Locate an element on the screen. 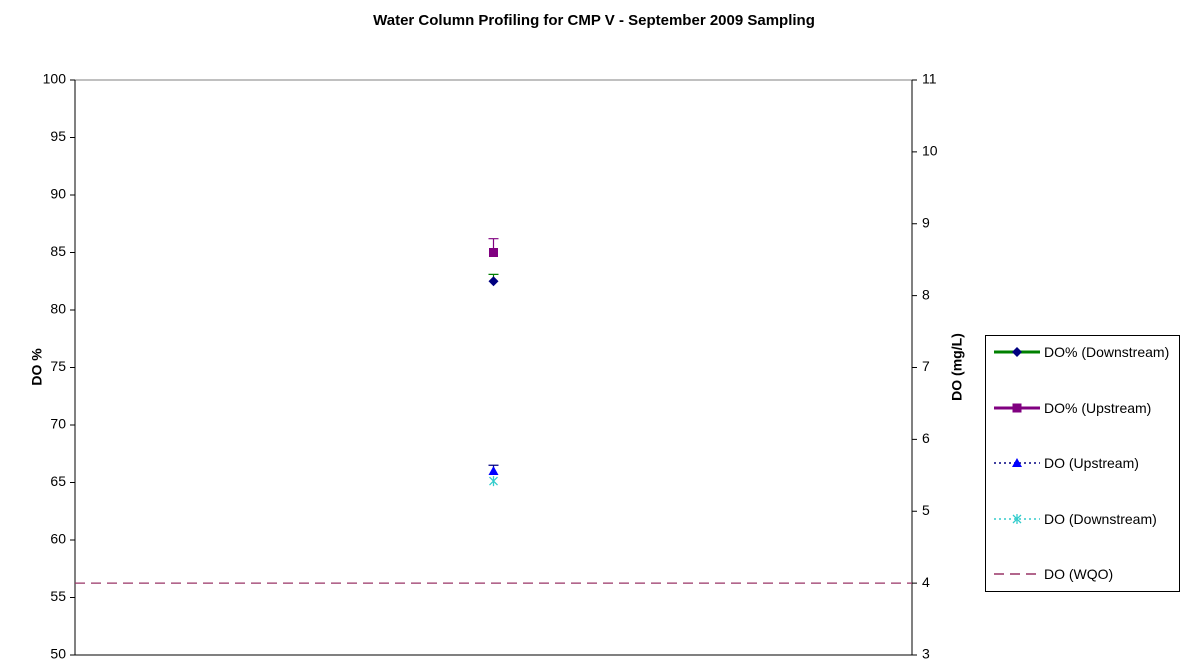 The image size is (1188, 666). y-tick-label: 90 is located at coordinates (58, 194).